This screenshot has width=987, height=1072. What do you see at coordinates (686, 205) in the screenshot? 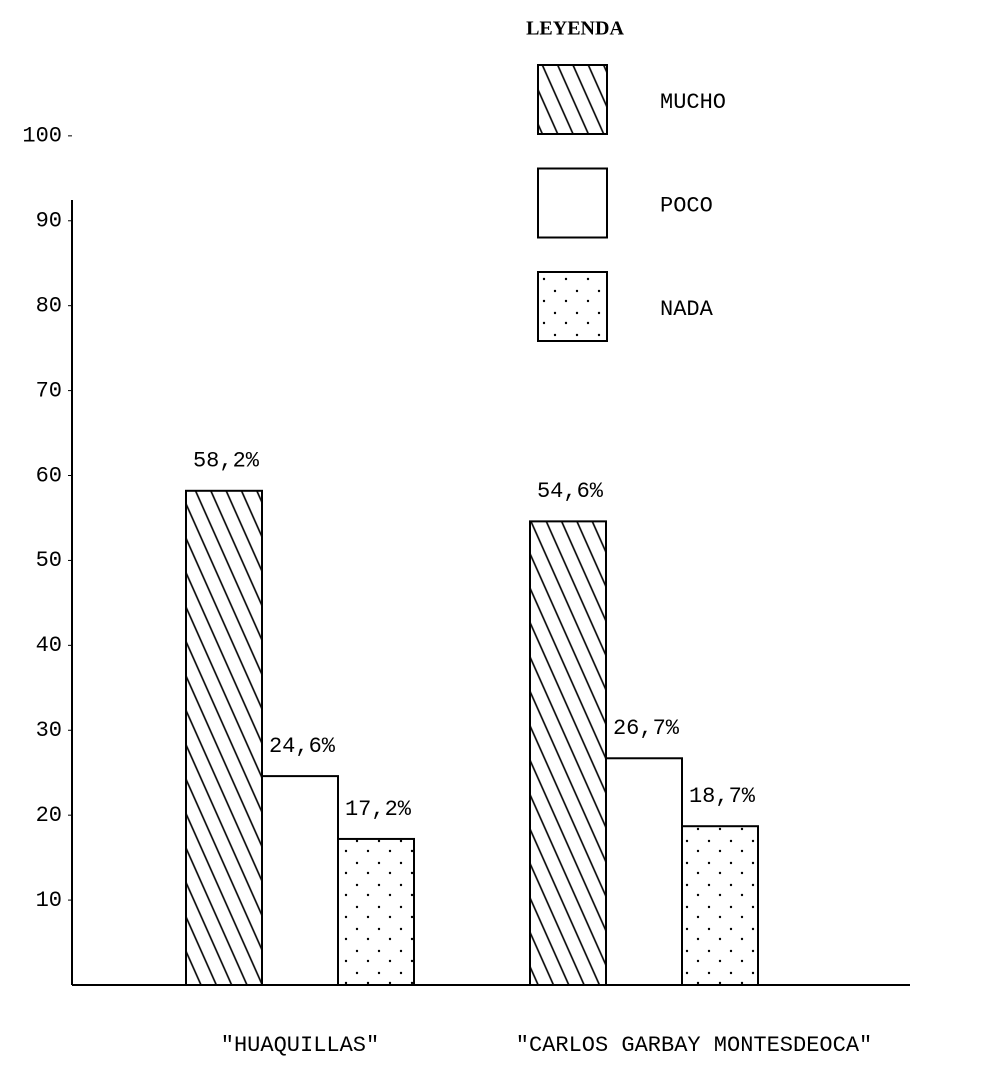
I see `legend-label: POCO` at bounding box center [686, 205].